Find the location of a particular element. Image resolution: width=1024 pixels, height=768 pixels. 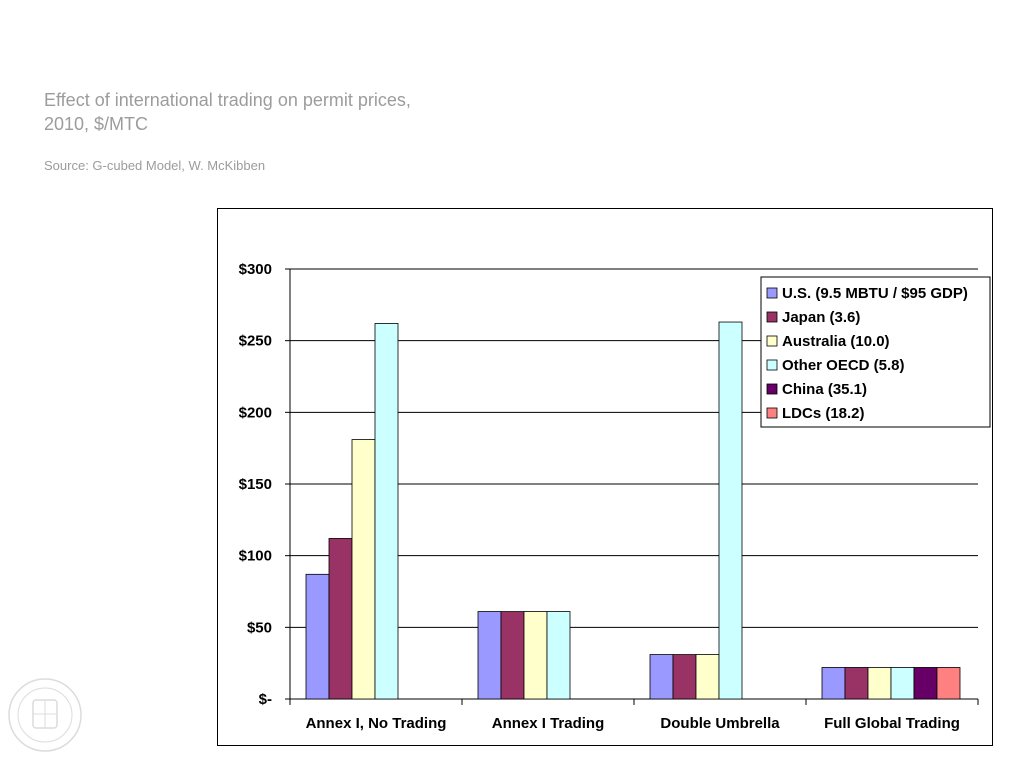

x-tick-label: Double Umbrella is located at coordinates (720, 723).